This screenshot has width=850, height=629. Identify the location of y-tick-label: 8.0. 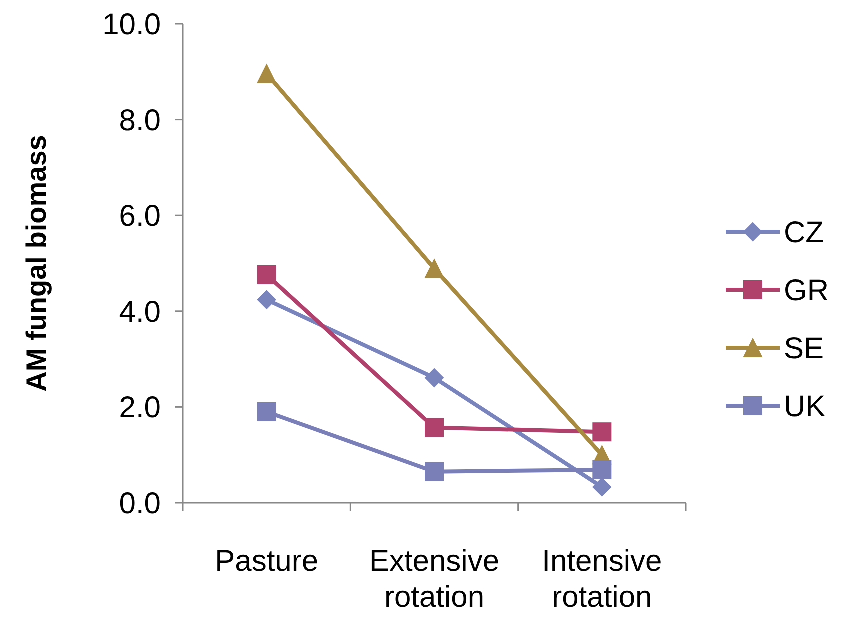
(140, 121).